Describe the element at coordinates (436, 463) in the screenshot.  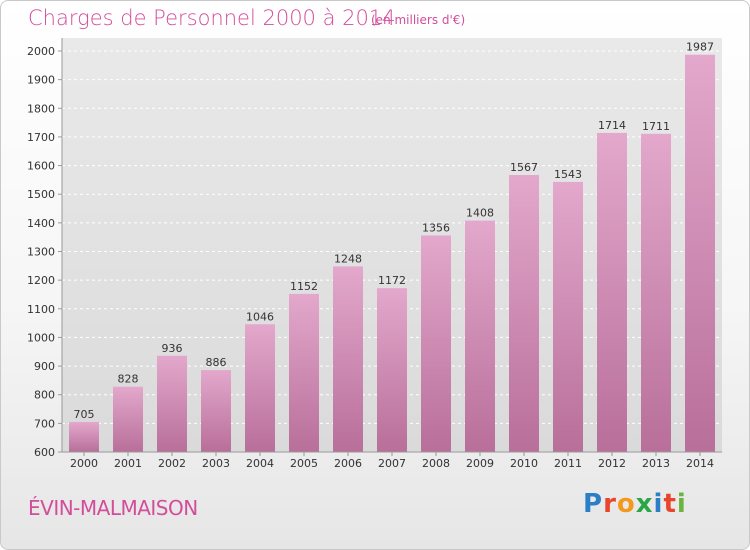
I see `x-tick-label: 2008` at that location.